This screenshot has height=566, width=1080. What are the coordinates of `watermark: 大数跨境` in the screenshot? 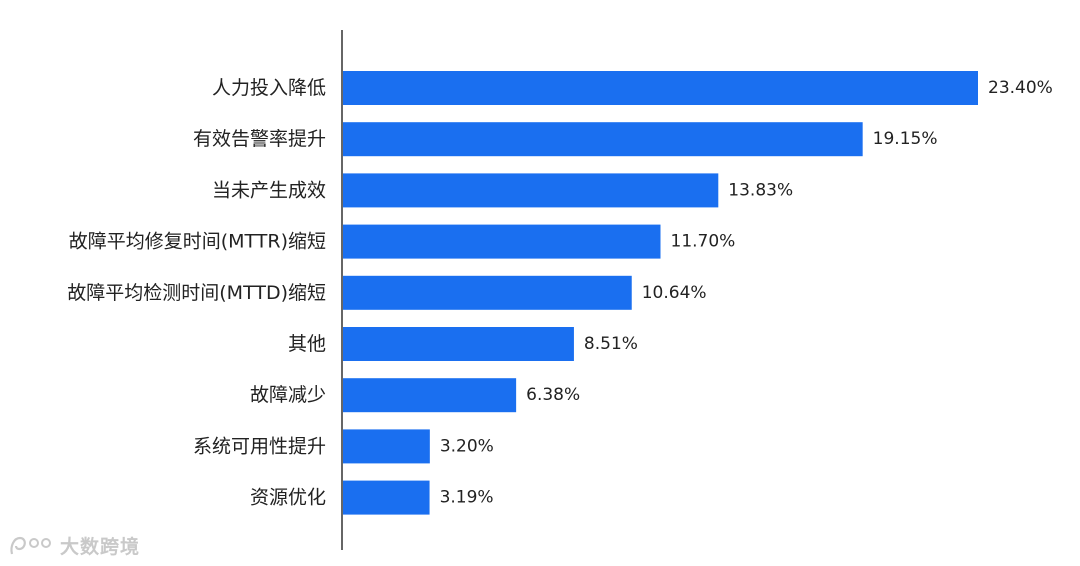 It's located at (74, 545).